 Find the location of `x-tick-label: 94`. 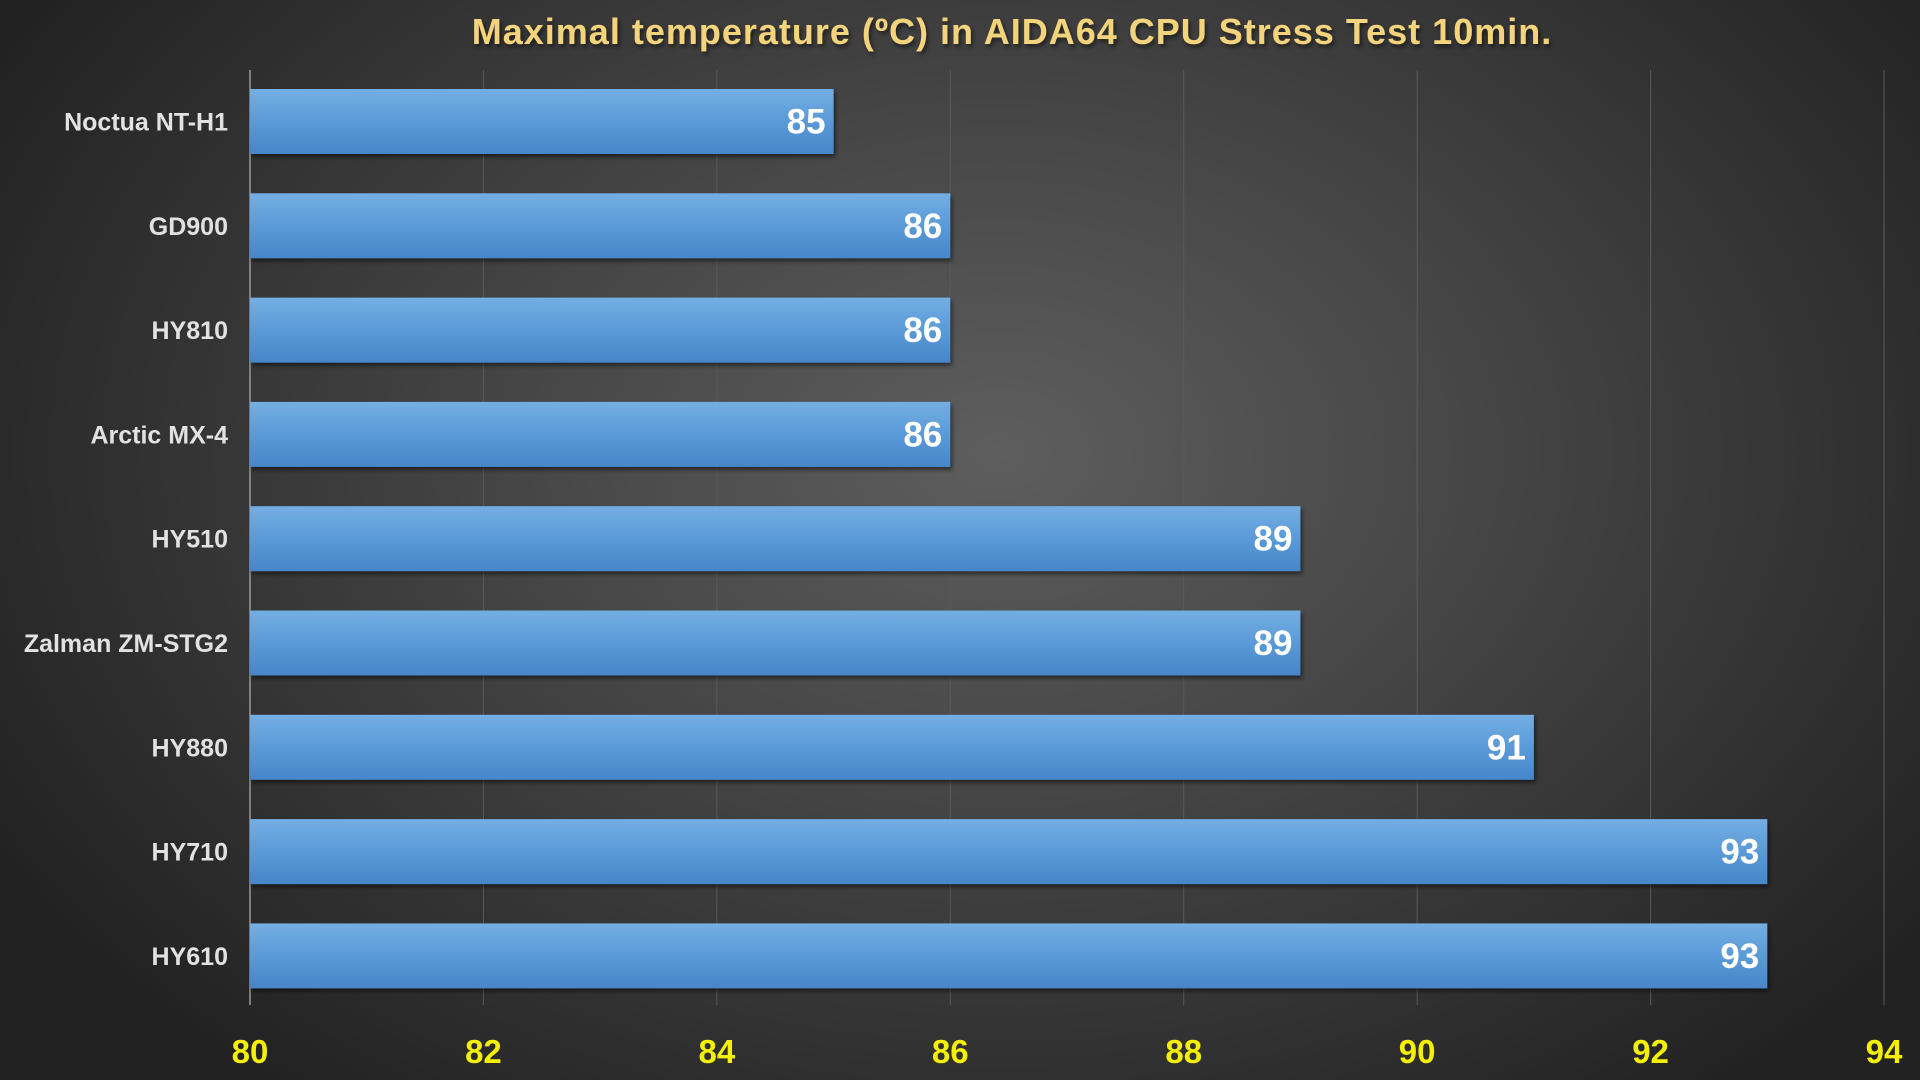

x-tick-label: 94 is located at coordinates (1884, 1051).